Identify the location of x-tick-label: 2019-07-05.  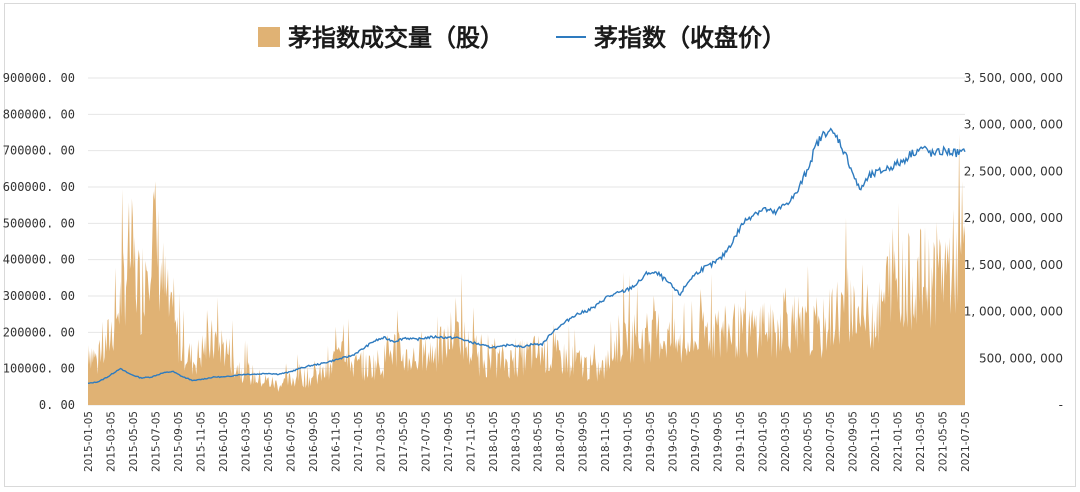
(696, 441).